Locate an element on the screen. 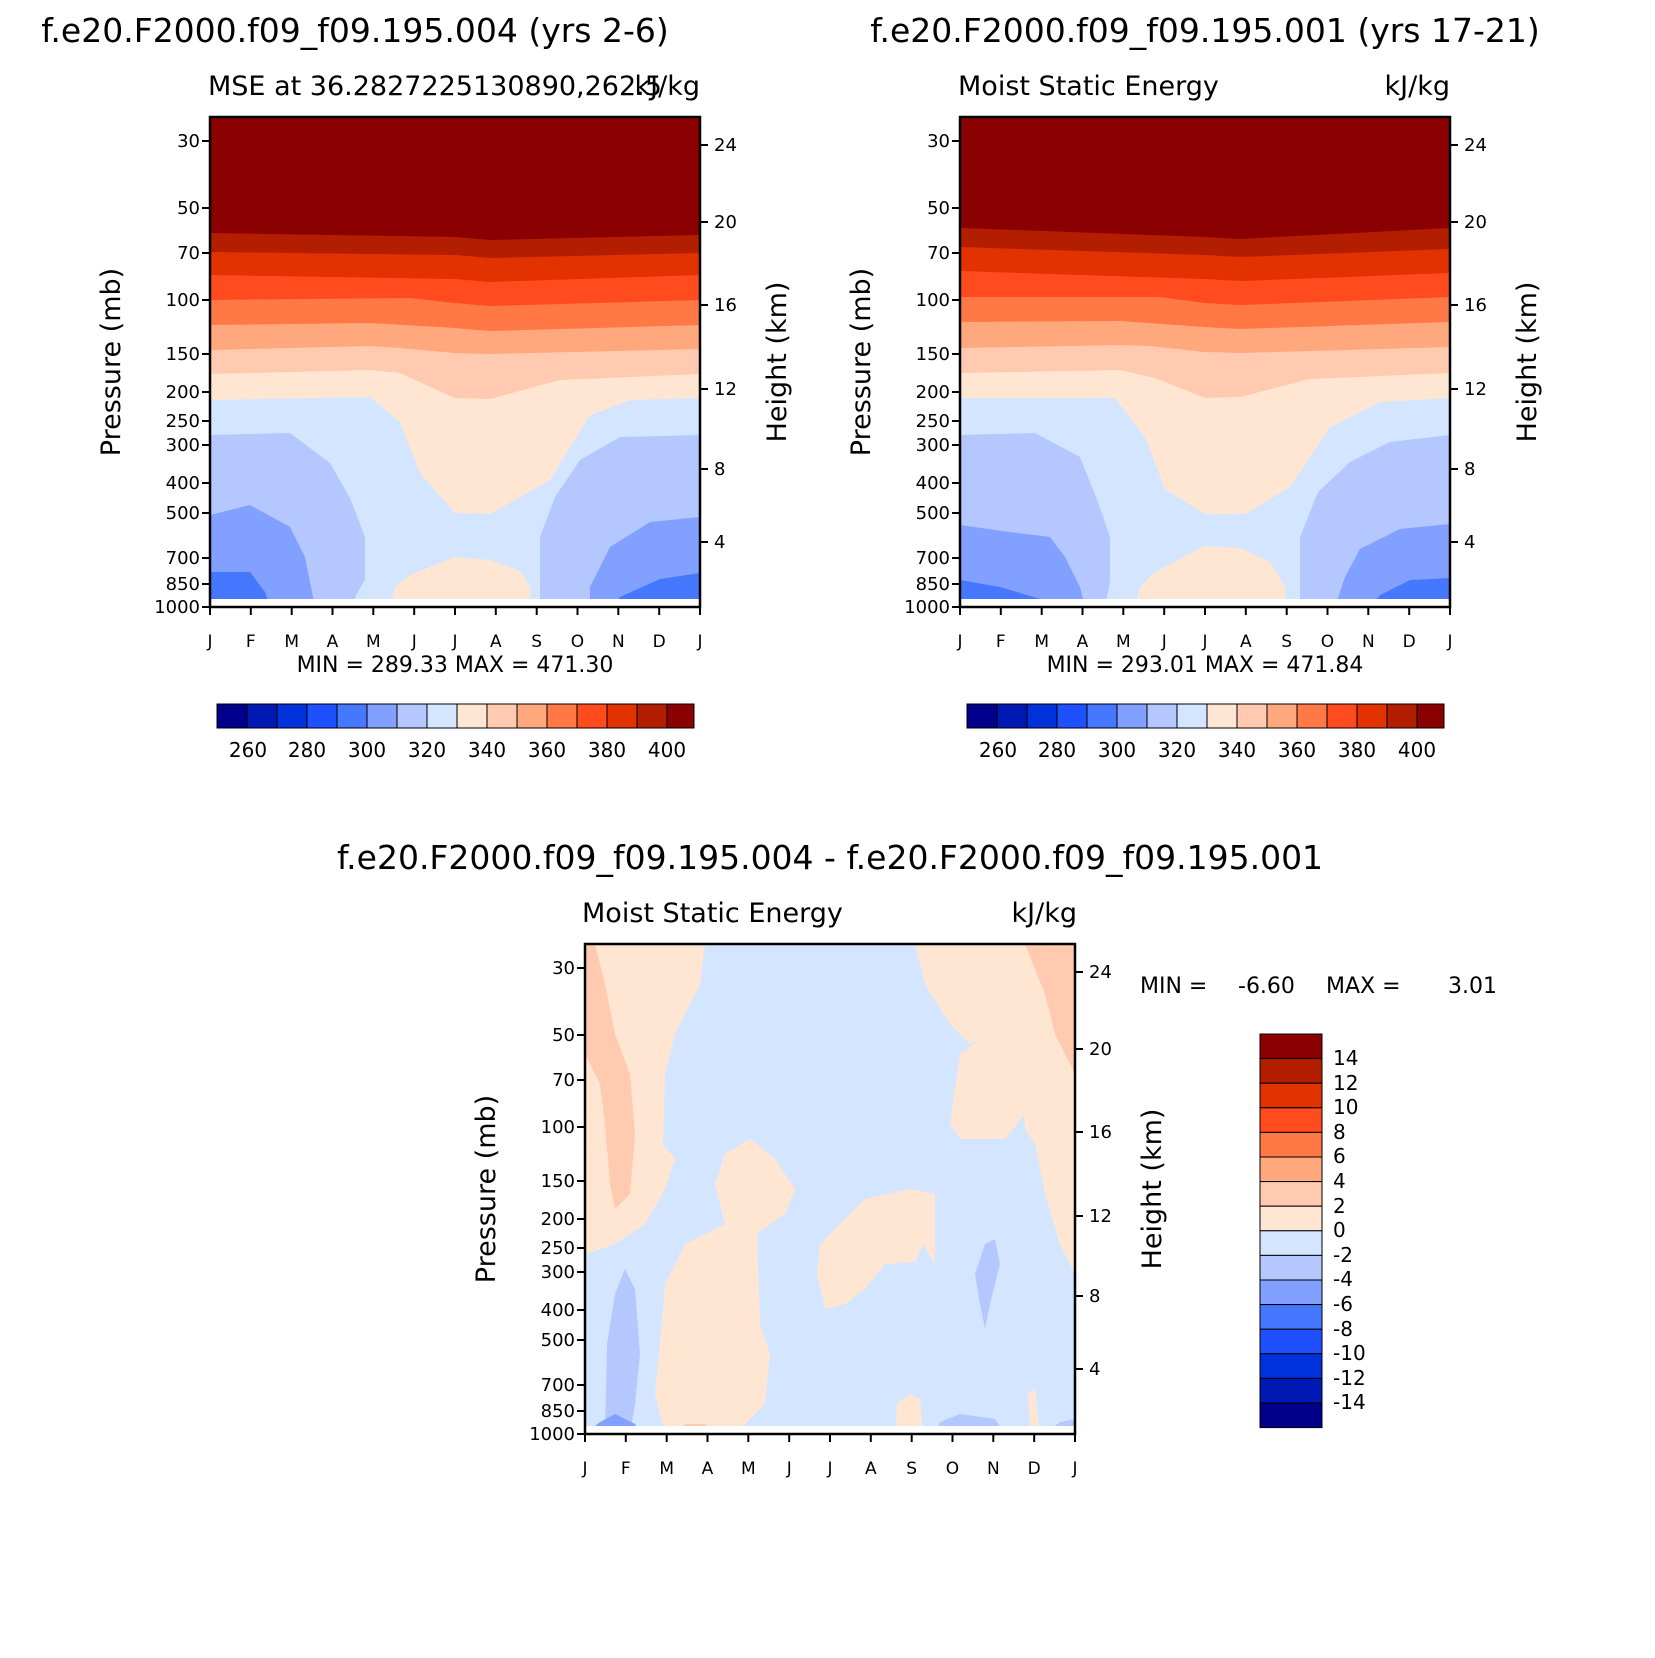 The width and height of the screenshot is (1655, 1658). panel-3-cbar-label: -12 is located at coordinates (1349, 1378).